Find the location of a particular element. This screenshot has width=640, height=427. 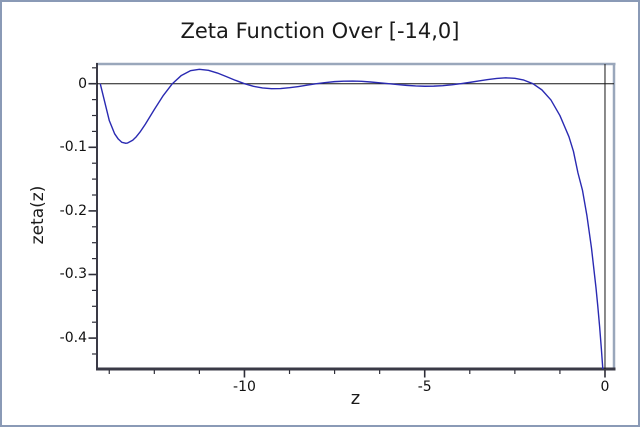

y-tick-label: -0.2 is located at coordinates (73, 210).